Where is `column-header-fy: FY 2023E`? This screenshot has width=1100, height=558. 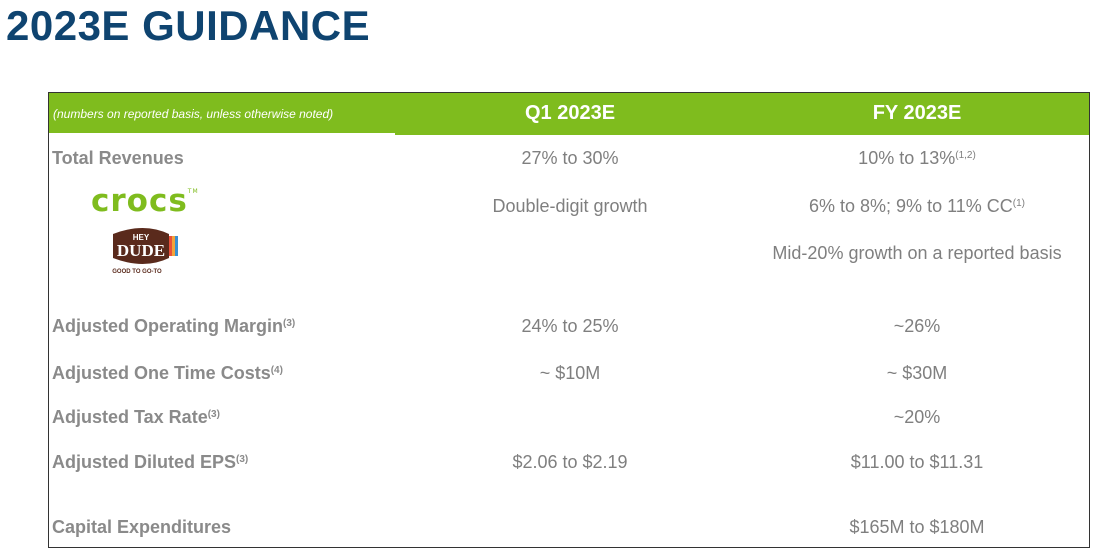
column-header-fy: FY 2023E is located at coordinates (917, 113).